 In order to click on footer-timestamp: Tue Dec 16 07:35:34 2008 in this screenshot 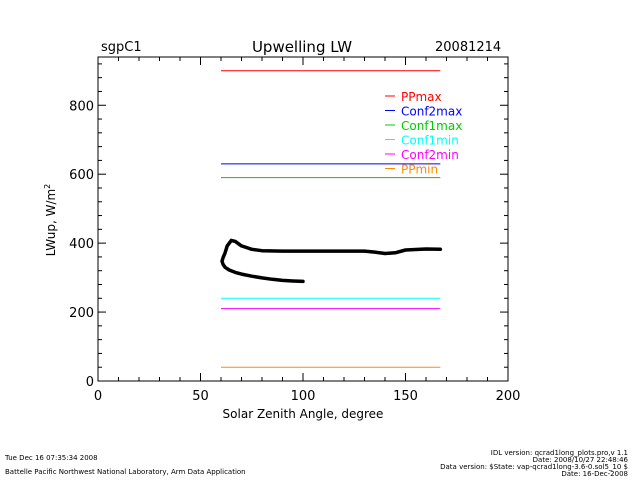, I will do `click(51, 458)`.